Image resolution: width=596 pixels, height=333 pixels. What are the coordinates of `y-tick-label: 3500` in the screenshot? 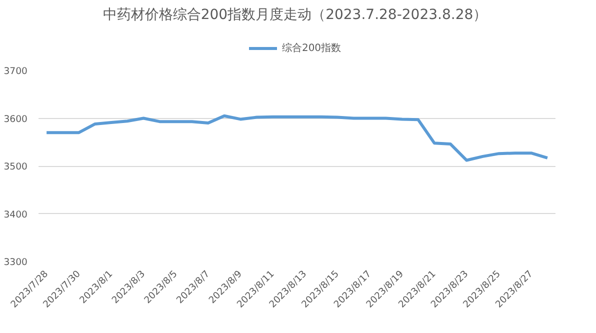 It's located at (16, 167).